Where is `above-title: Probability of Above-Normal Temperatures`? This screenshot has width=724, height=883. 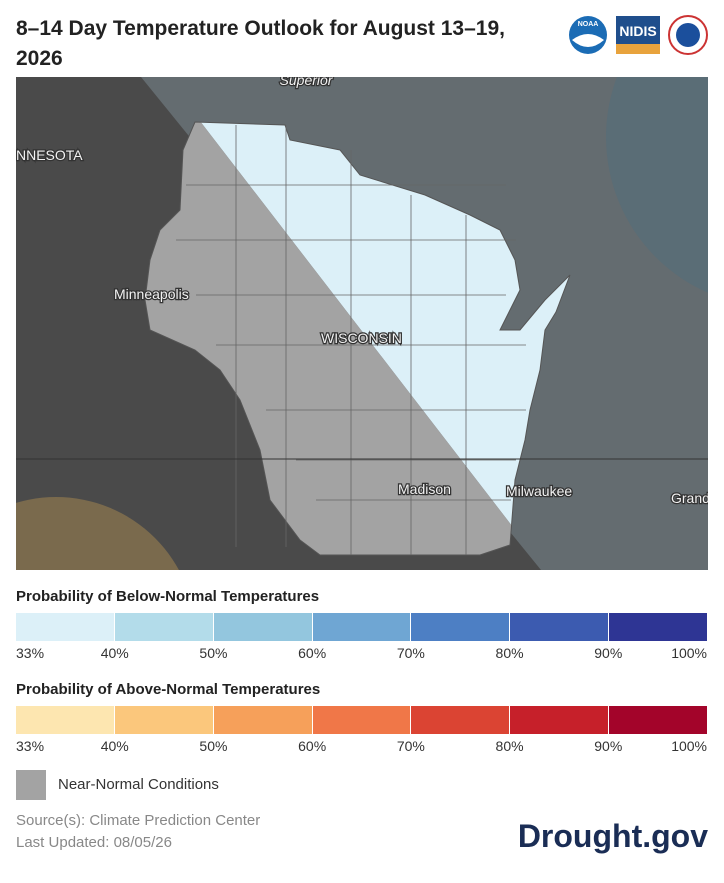 above-title: Probability of Above-Normal Temperatures is located at coordinates (168, 689).